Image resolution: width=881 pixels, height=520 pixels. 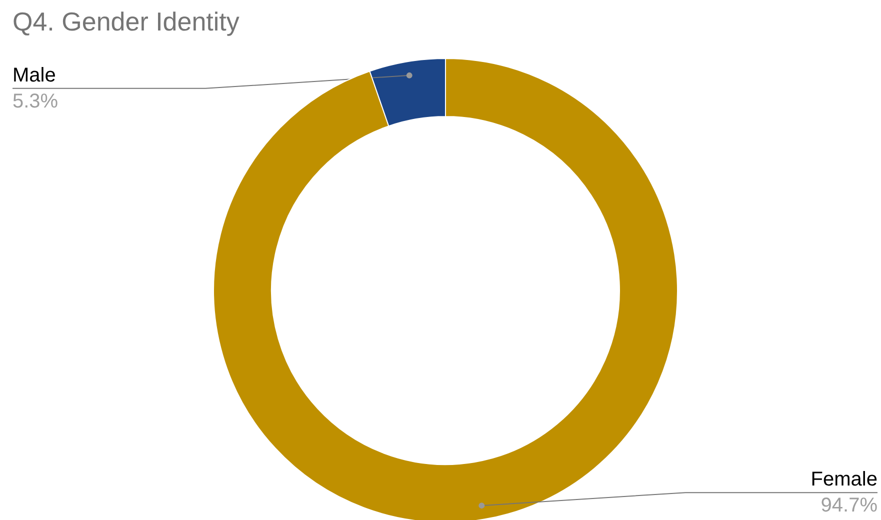 What do you see at coordinates (35, 101) in the screenshot?
I see `data-label: 5.3%` at bounding box center [35, 101].